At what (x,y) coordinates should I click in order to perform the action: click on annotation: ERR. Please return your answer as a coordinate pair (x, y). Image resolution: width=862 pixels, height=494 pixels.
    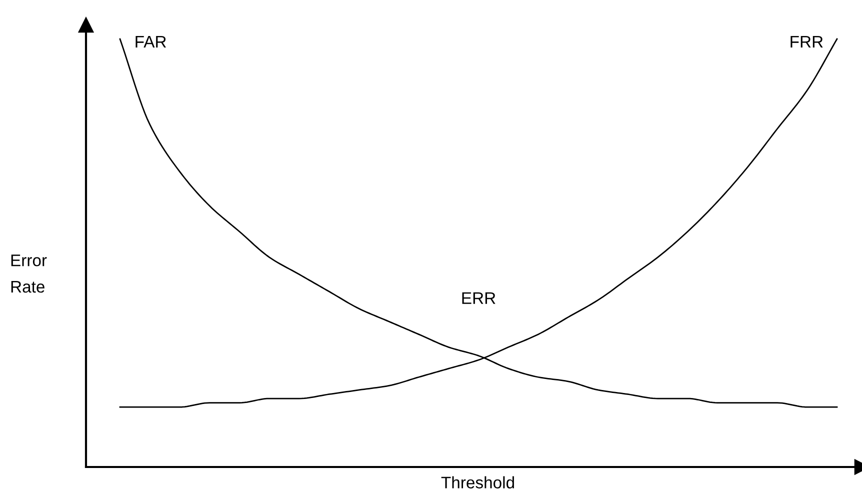
    Looking at the image, I should click on (479, 298).